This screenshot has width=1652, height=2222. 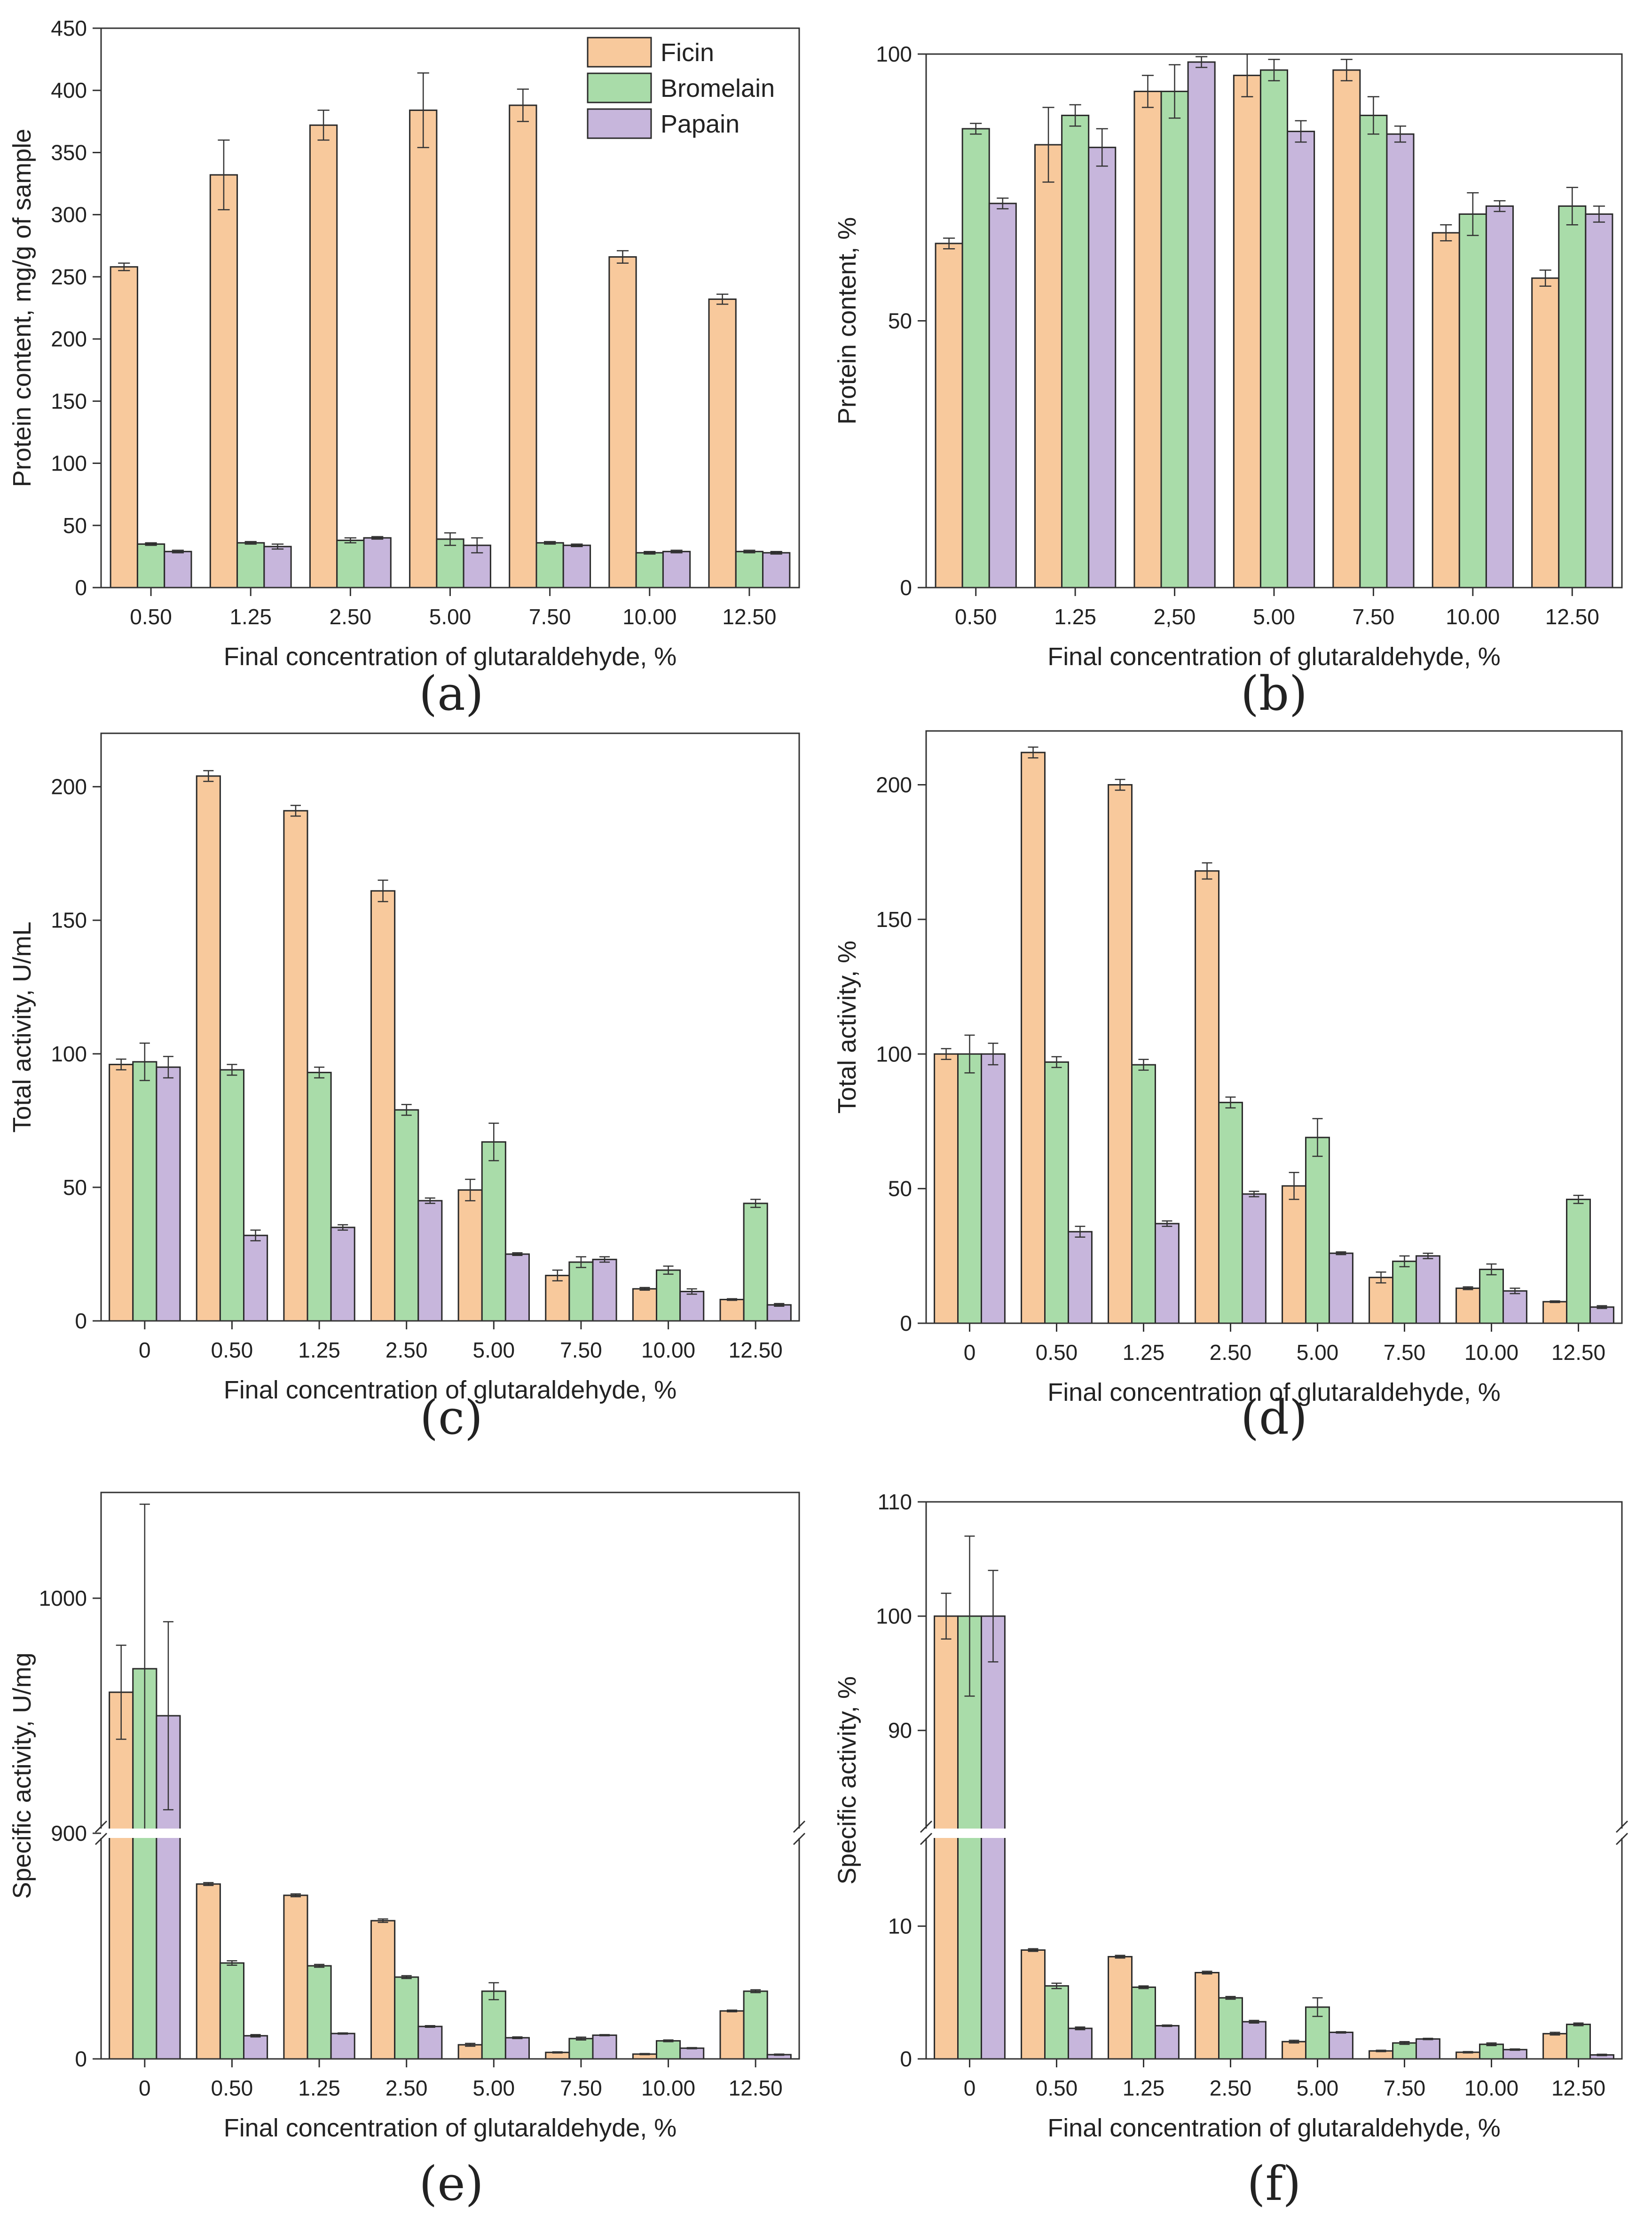 I want to click on xtick-label-f-0: 0, so click(x=970, y=2088).